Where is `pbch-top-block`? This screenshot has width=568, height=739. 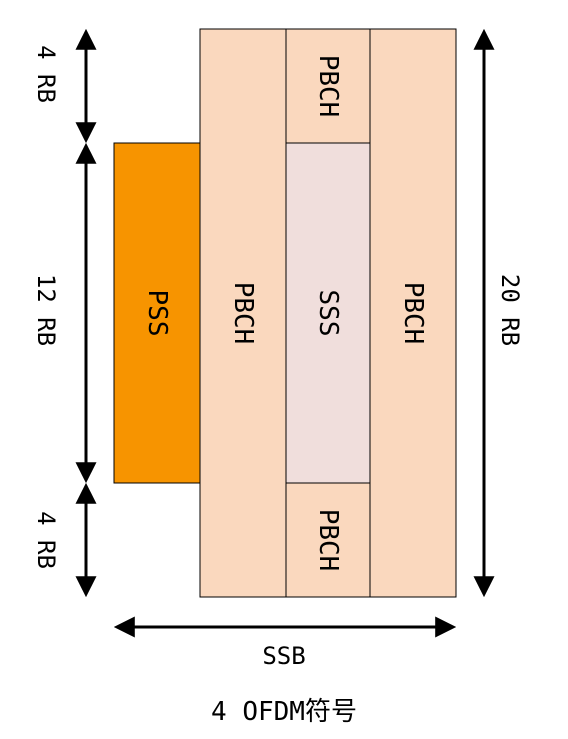 pbch-top-block is located at coordinates (328, 86).